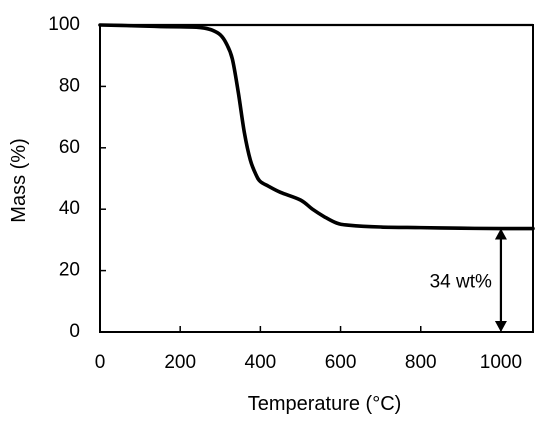  I want to click on x-tick-label: 400, so click(261, 362).